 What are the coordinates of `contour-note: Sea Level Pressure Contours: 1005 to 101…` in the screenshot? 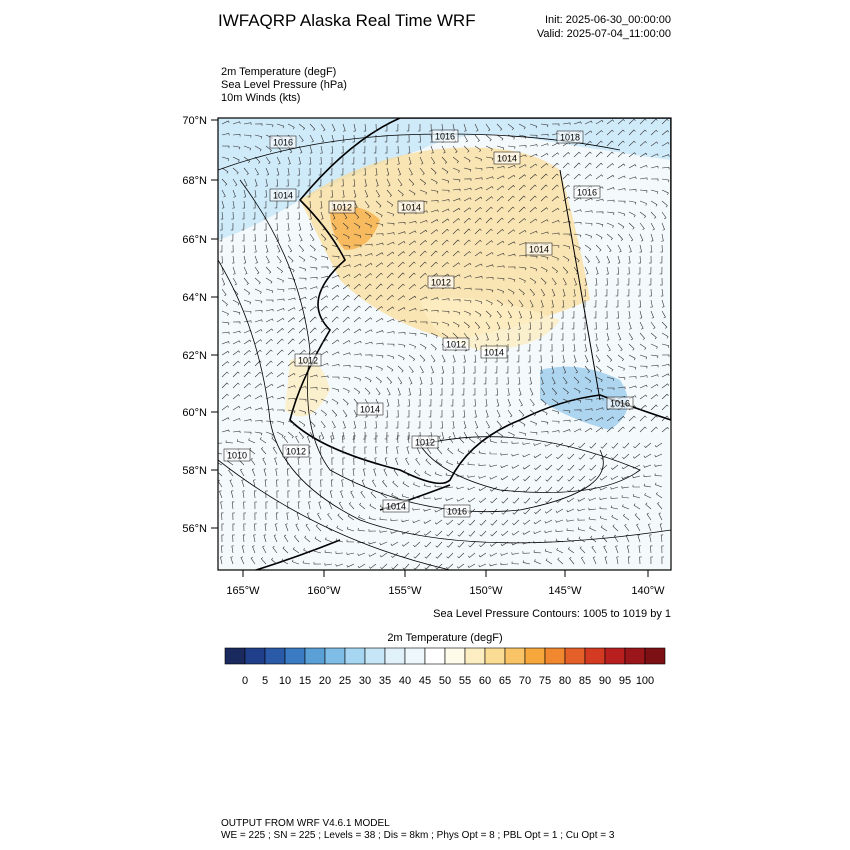 It's located at (552, 614).